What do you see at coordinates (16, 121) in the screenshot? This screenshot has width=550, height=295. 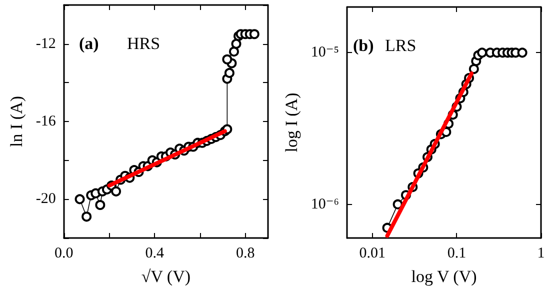 I see `y-axis-title: ln I (A)` at bounding box center [16, 121].